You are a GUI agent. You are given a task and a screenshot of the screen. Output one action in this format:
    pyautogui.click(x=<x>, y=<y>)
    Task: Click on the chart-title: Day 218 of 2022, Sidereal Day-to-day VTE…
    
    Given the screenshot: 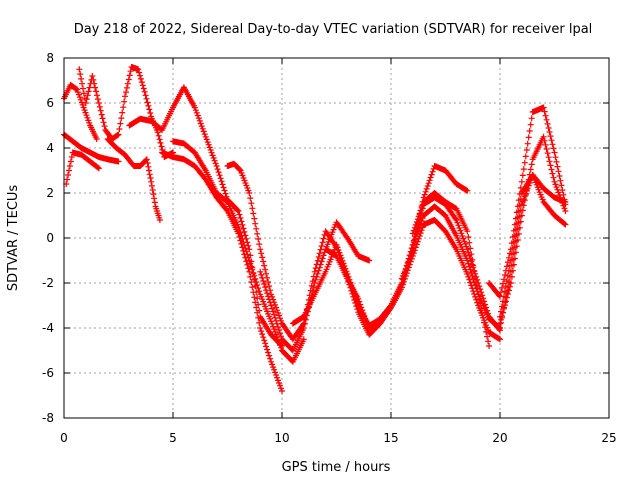 What is the action you would take?
    pyautogui.click(x=333, y=29)
    